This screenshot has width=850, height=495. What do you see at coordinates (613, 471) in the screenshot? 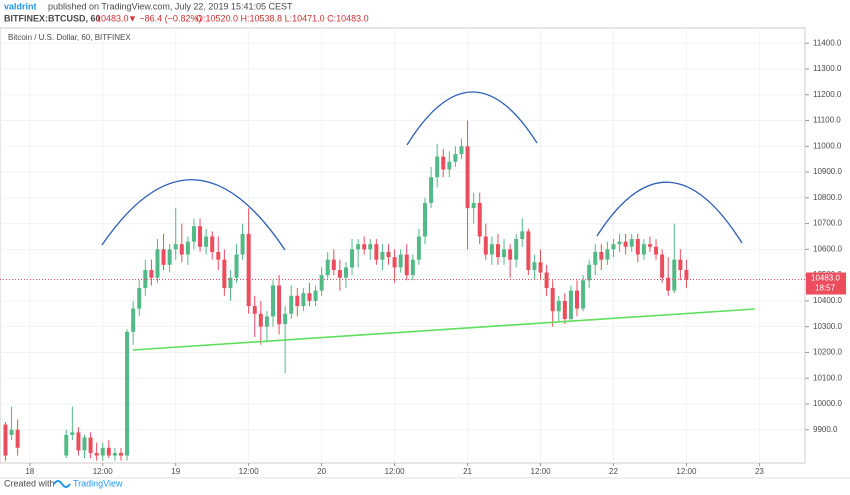
I see `x-tick-label: 22` at bounding box center [613, 471].